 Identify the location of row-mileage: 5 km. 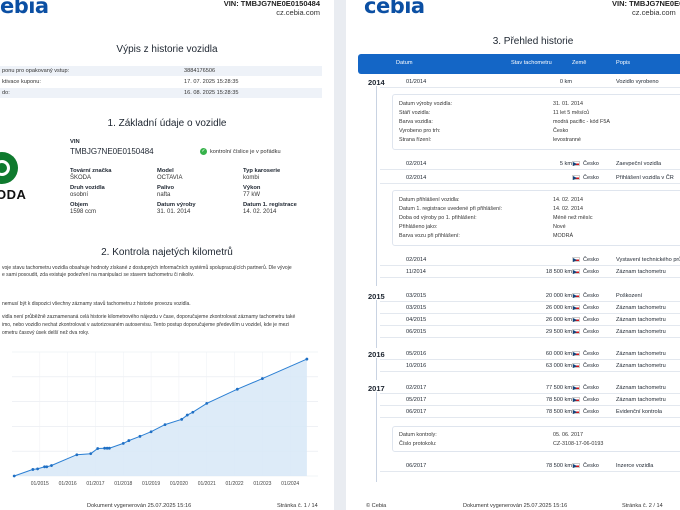
(544, 164).